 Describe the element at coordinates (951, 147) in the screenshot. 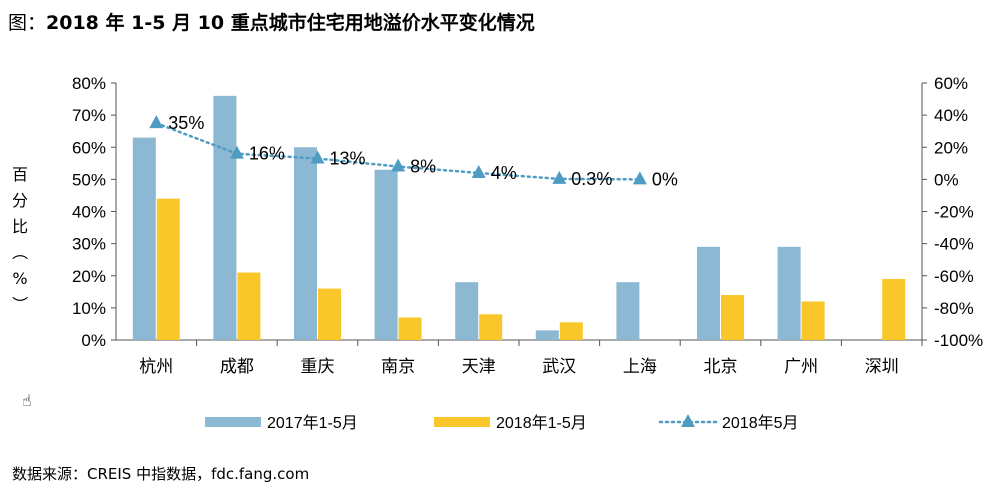

I see `right-tick-label: 20%` at that location.